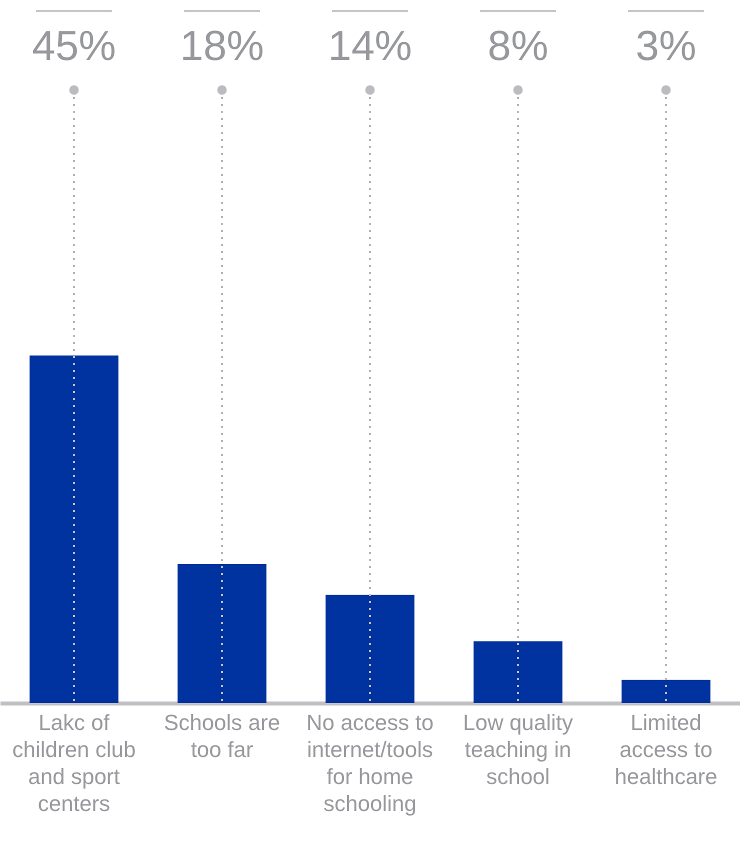 The height and width of the screenshot is (846, 740). I want to click on x-tick-label: Lakc of children club and sport centers, so click(74, 763).